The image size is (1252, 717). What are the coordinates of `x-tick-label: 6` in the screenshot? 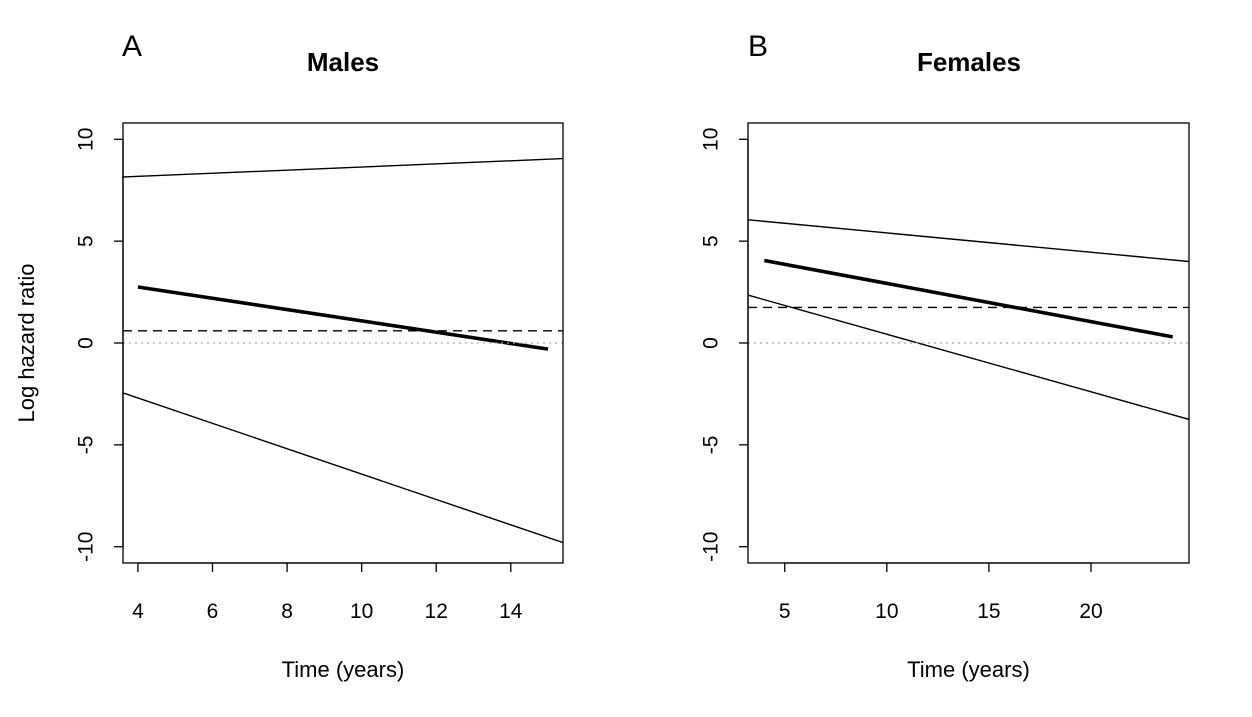 It's located at (213, 611).